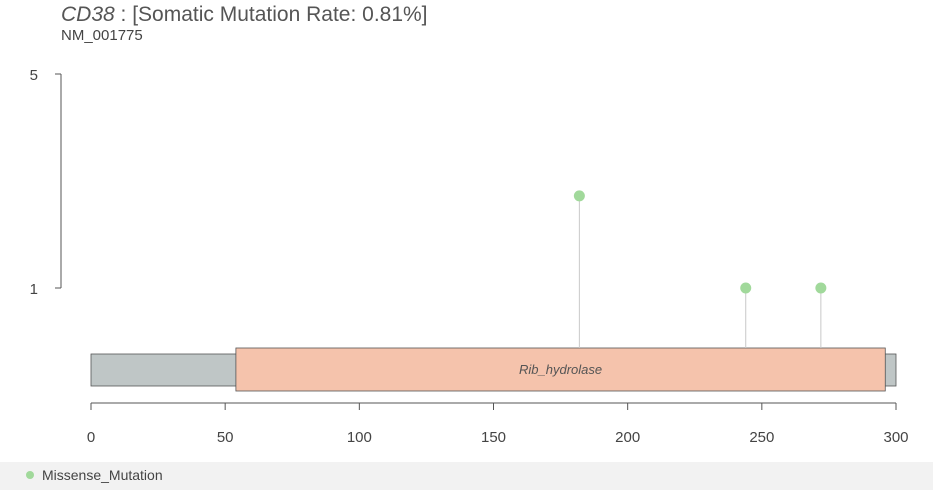  What do you see at coordinates (895, 437) in the screenshot?
I see `x-tick-label: 300` at bounding box center [895, 437].